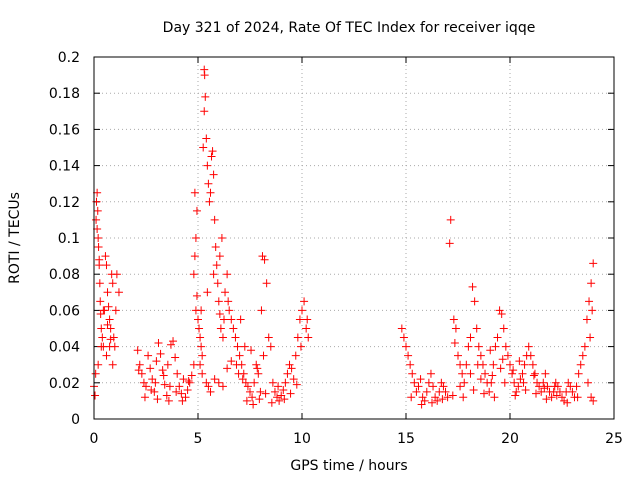 The image size is (640, 480). What do you see at coordinates (64, 311) in the screenshot?
I see `y-tick-label: 0.06` at bounding box center [64, 311].